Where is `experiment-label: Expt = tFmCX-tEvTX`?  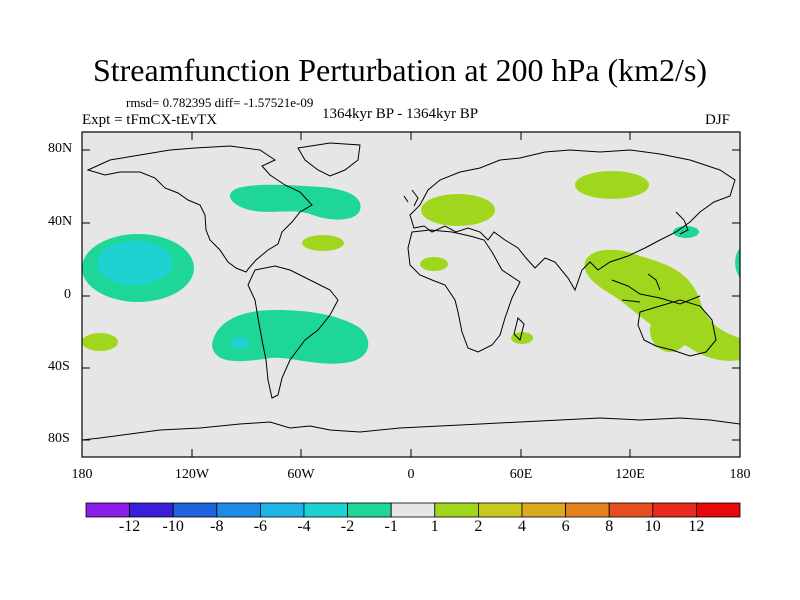
experiment-label: Expt = tFmCX-tEvTX is located at coordinates (150, 120).